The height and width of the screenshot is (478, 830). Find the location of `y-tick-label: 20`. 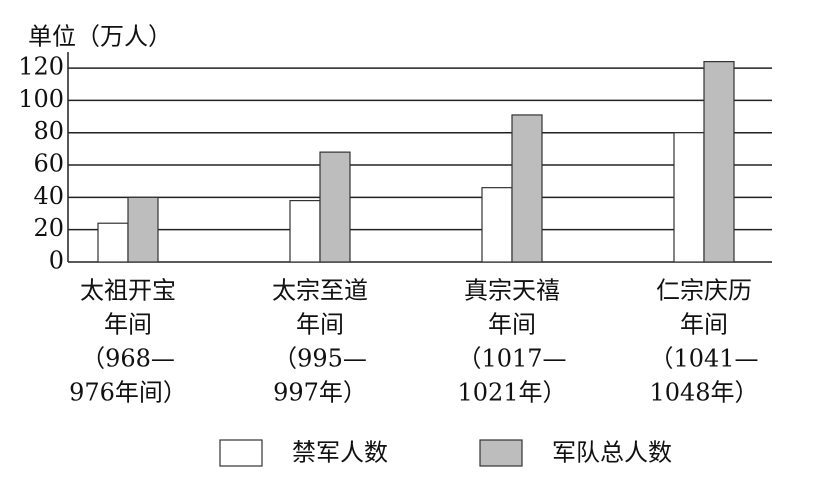

y-tick-label: 20 is located at coordinates (48, 228).